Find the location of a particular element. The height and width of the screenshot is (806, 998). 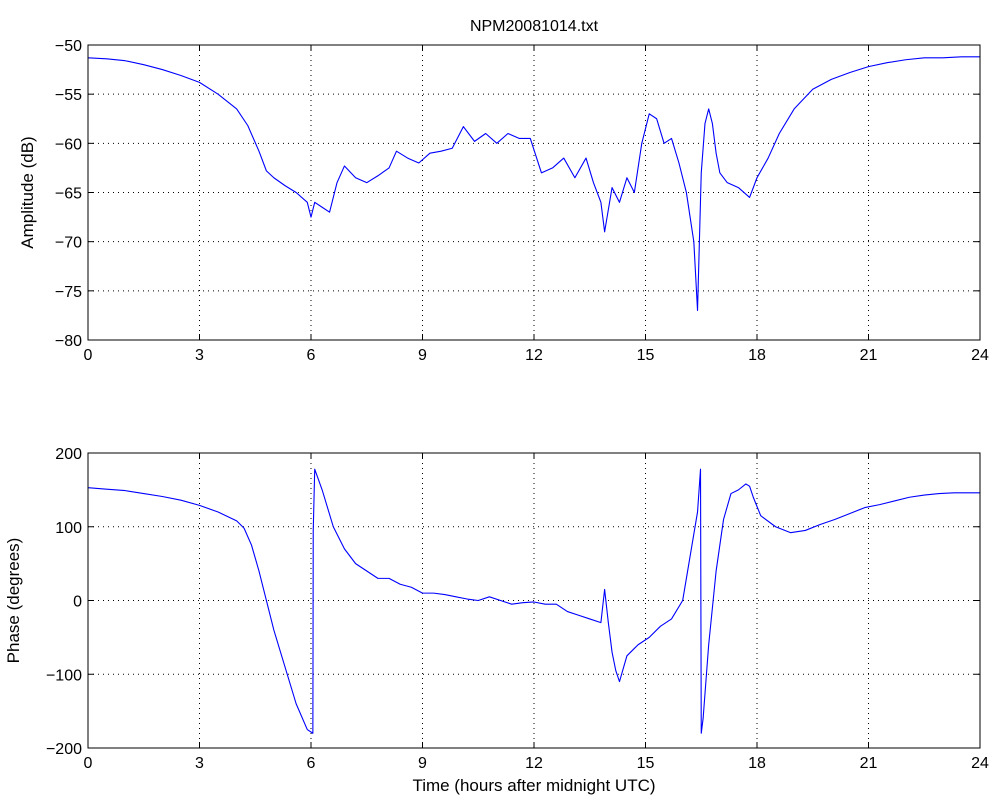

y-tick-label: −55 is located at coordinates (68, 95).